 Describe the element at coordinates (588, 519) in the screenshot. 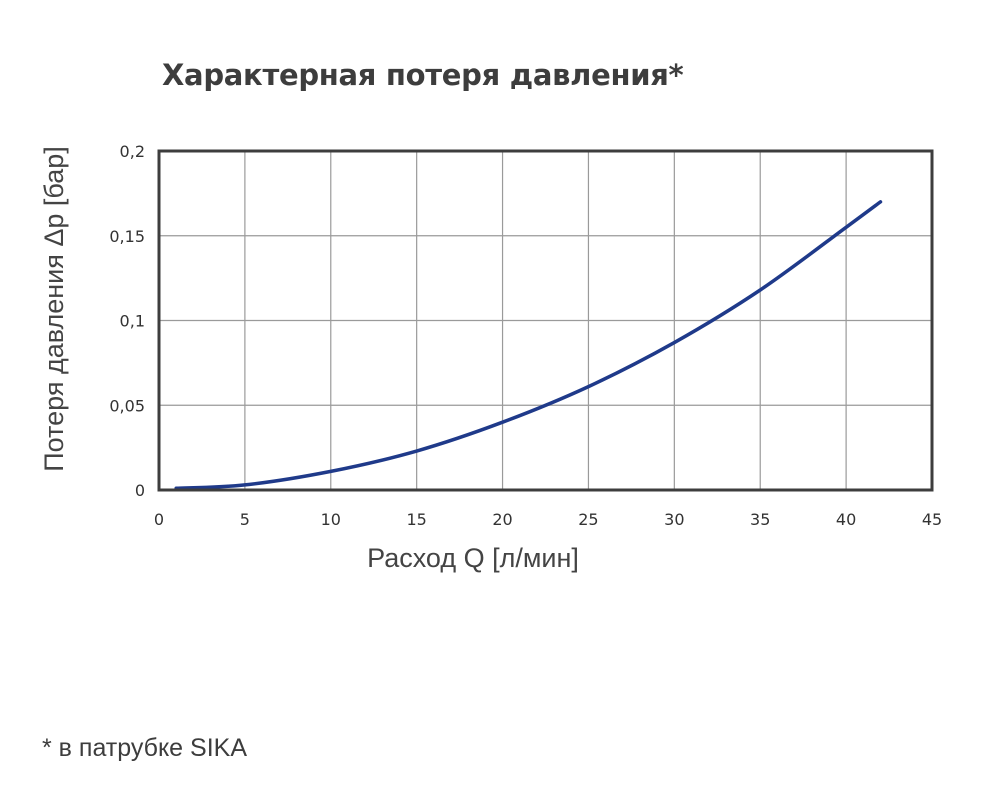

I see `x-tick-label: 25` at that location.